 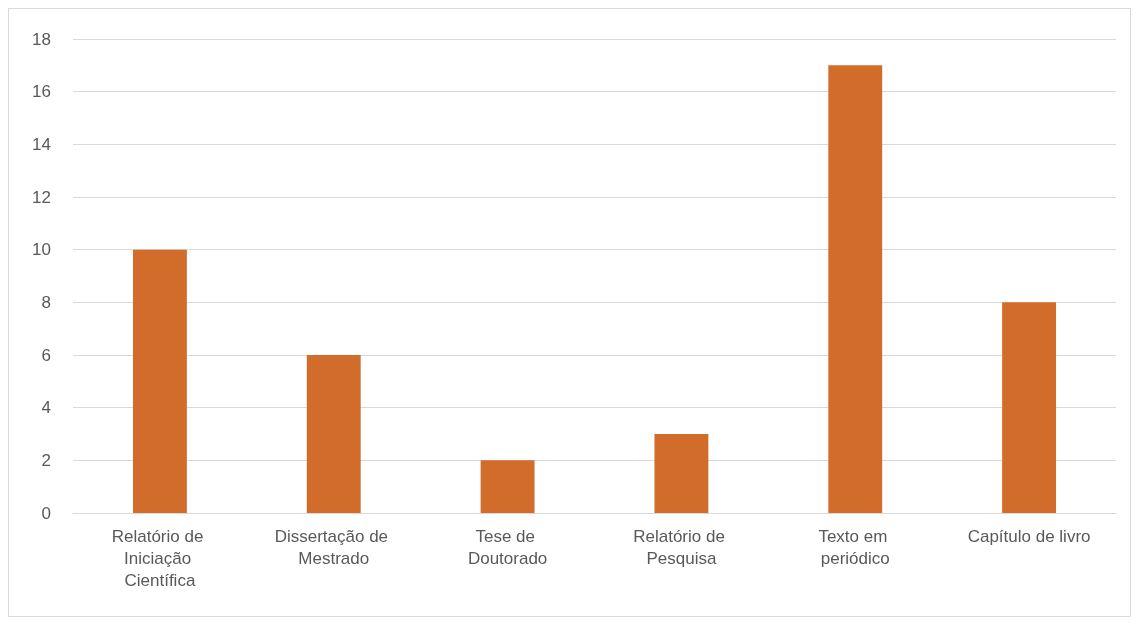 I want to click on x-tick-label: Tese de Doutorado, so click(x=507, y=547).